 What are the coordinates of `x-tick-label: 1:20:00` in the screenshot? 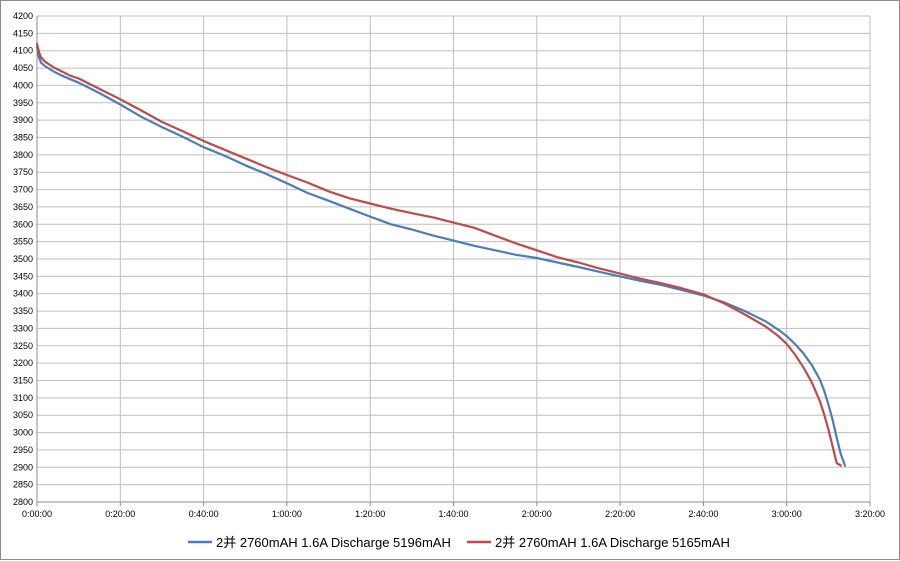 It's located at (370, 514).